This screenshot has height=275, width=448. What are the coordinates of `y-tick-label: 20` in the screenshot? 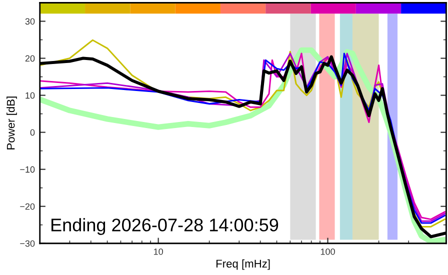 It's located at (30, 58).